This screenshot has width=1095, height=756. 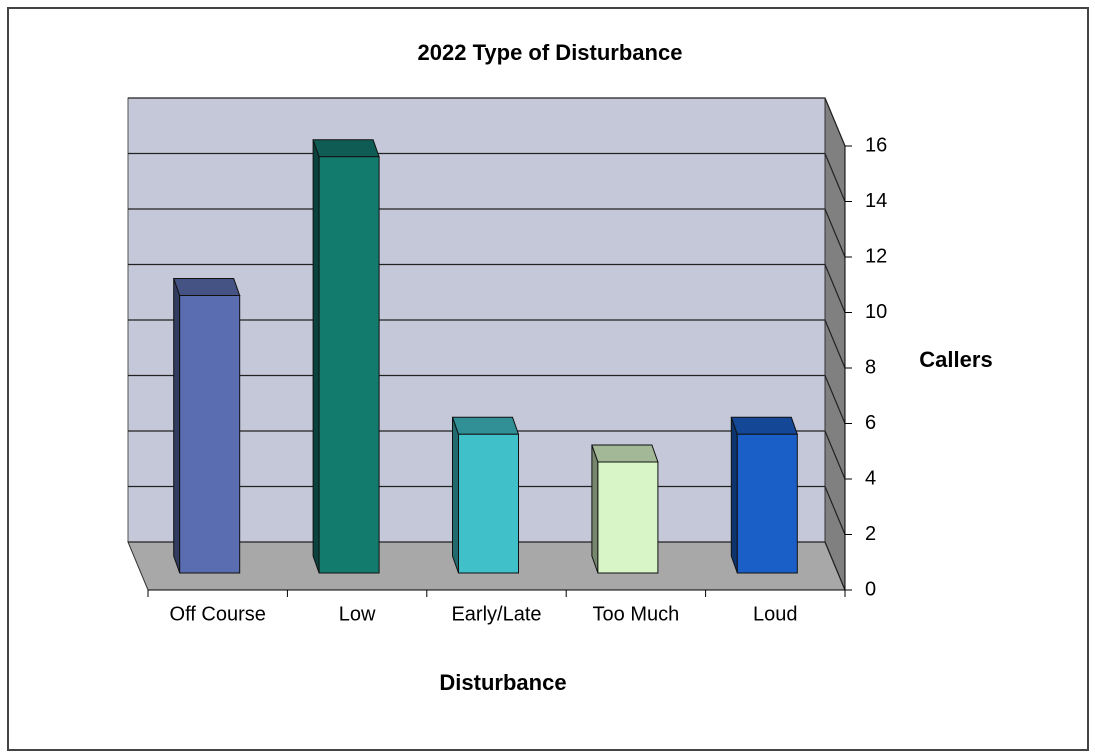 What do you see at coordinates (870, 534) in the screenshot?
I see `y-tick-label: 2` at bounding box center [870, 534].